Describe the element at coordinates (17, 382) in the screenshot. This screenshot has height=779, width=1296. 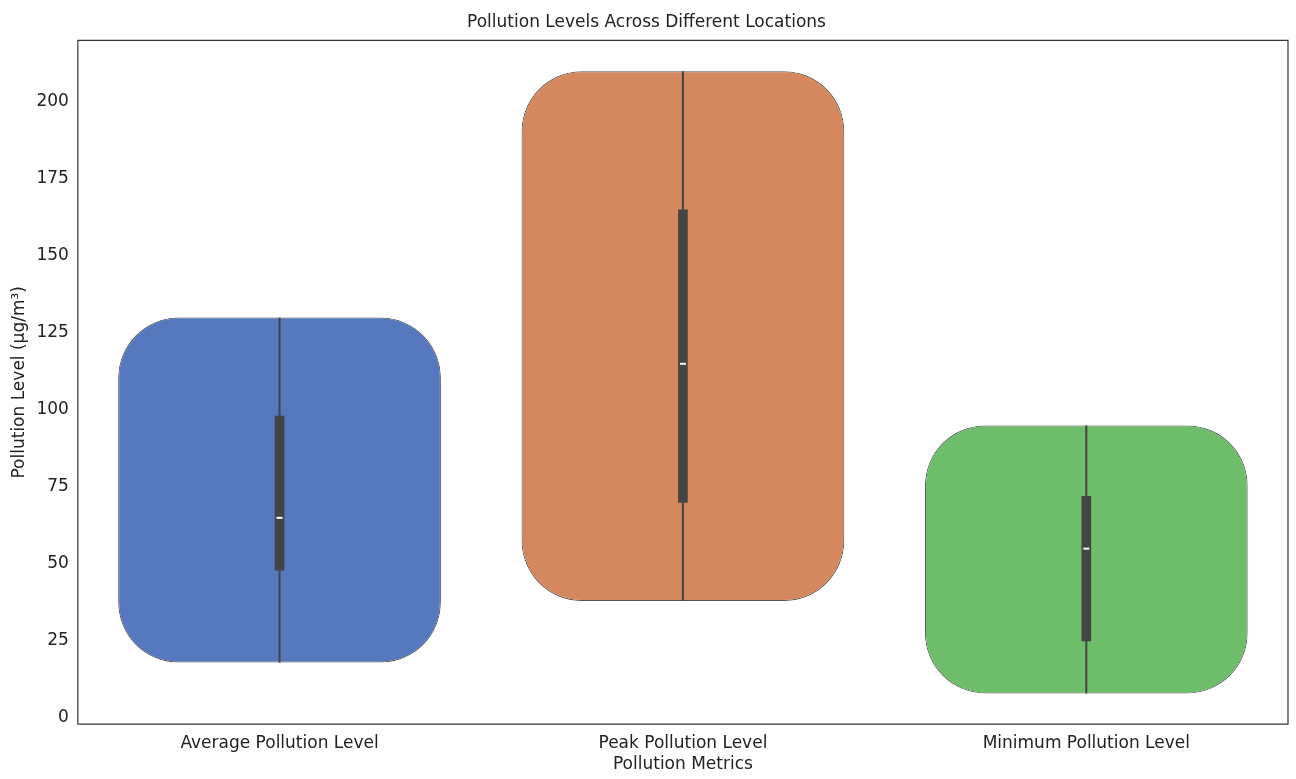
I see `y-axis-title: Pollution Level (µg/m³)` at that location.